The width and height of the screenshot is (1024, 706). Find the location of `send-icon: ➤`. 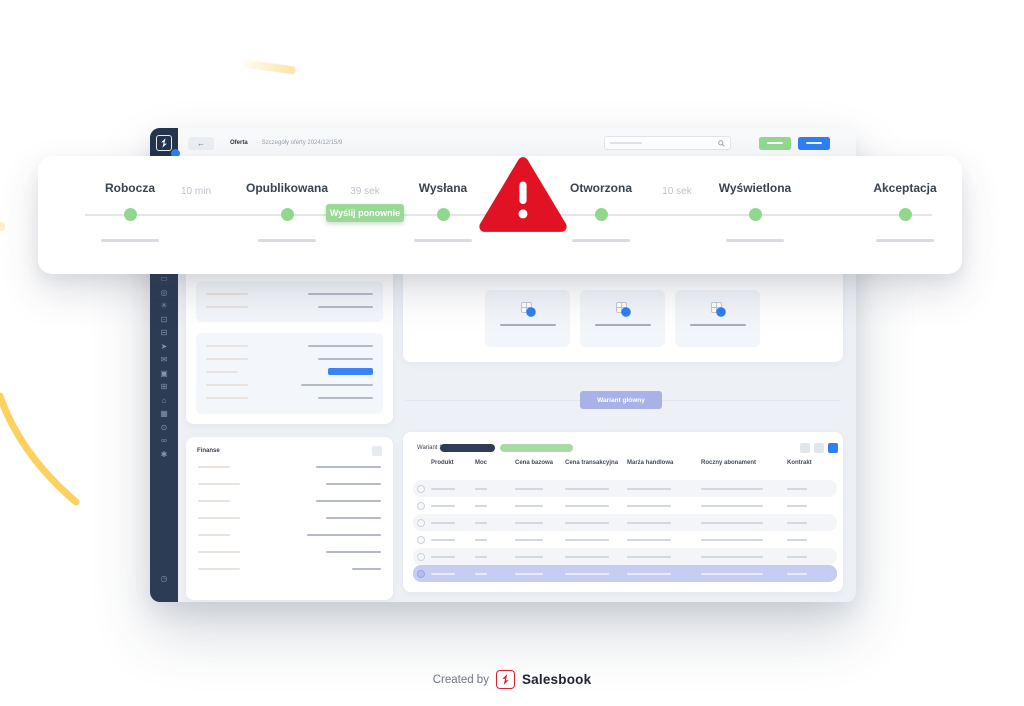

send-icon: ➤ is located at coordinates (164, 346).